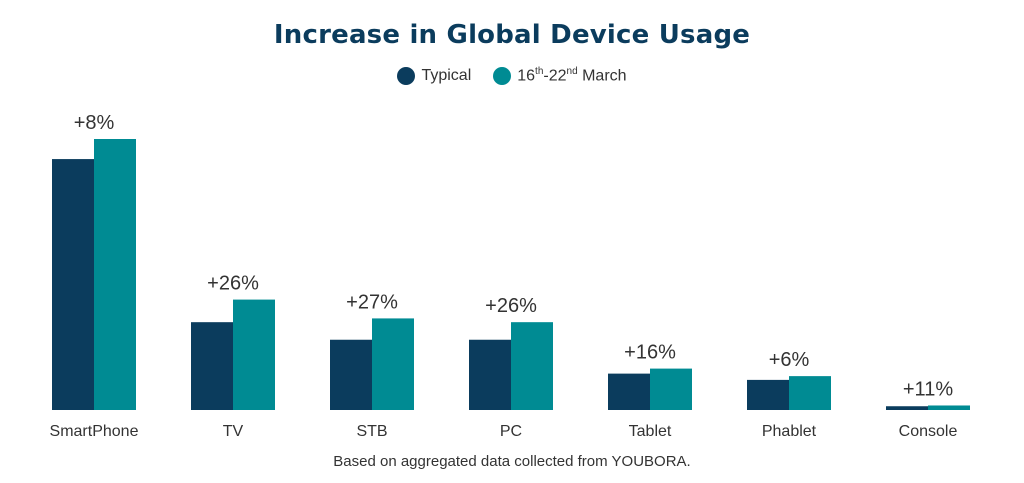 This screenshot has width=1024, height=483. What do you see at coordinates (650, 353) in the screenshot?
I see `data-label-tablet: +16%` at bounding box center [650, 353].